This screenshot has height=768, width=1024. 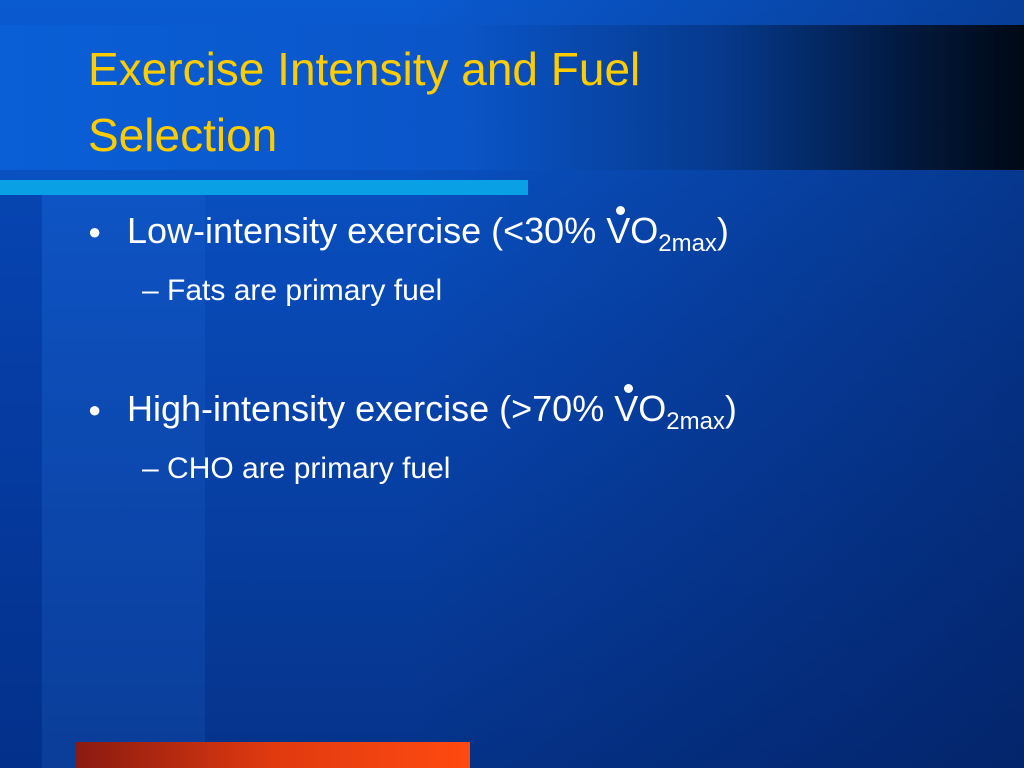 I want to click on bullet-text: High-intensity exercise (>70%, so click(x=371, y=408).